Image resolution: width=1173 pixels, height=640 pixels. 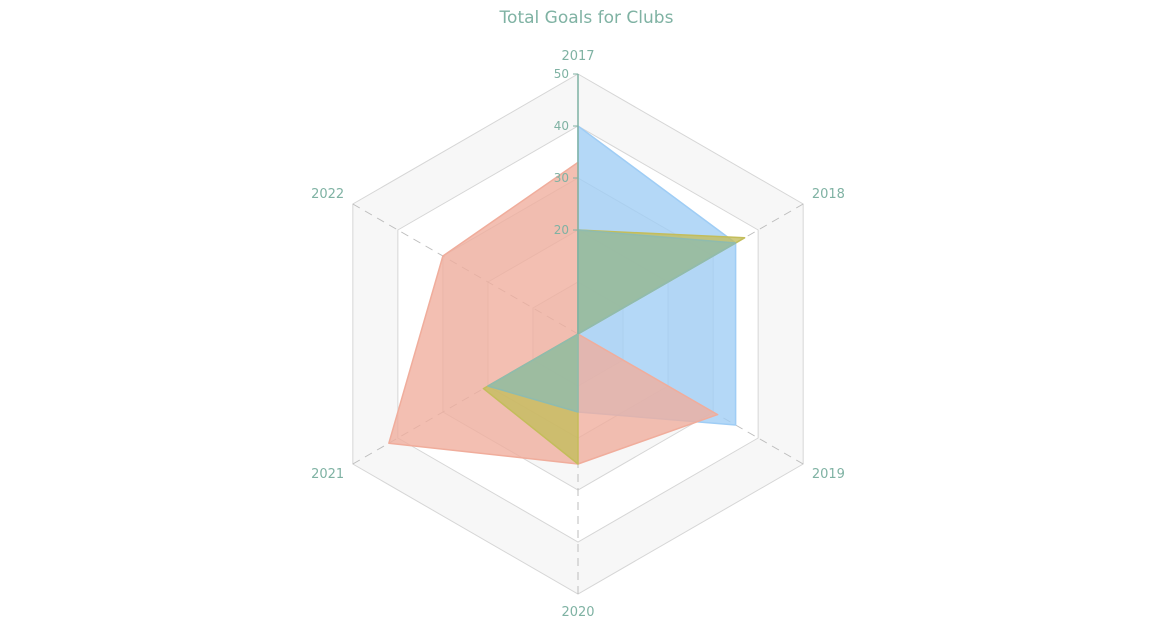 What do you see at coordinates (566, 152) in the screenshot?
I see `radar-tick-labels: 20 30 40 50` at bounding box center [566, 152].